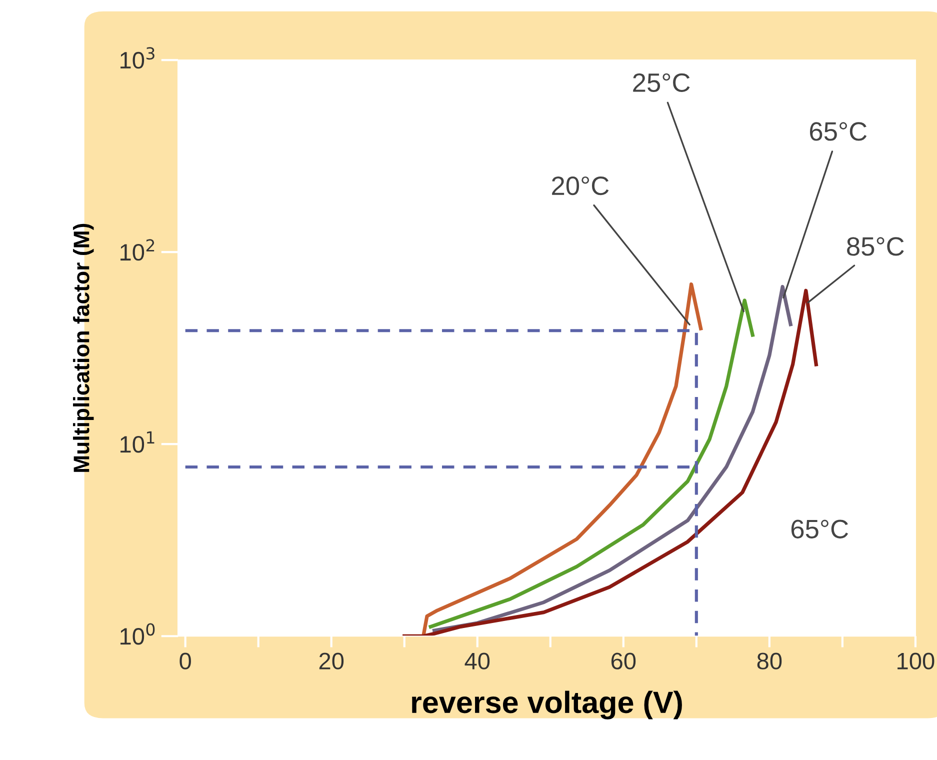 The width and height of the screenshot is (937, 760). Describe the element at coordinates (838, 131) in the screenshot. I see `text: 65°C` at that location.